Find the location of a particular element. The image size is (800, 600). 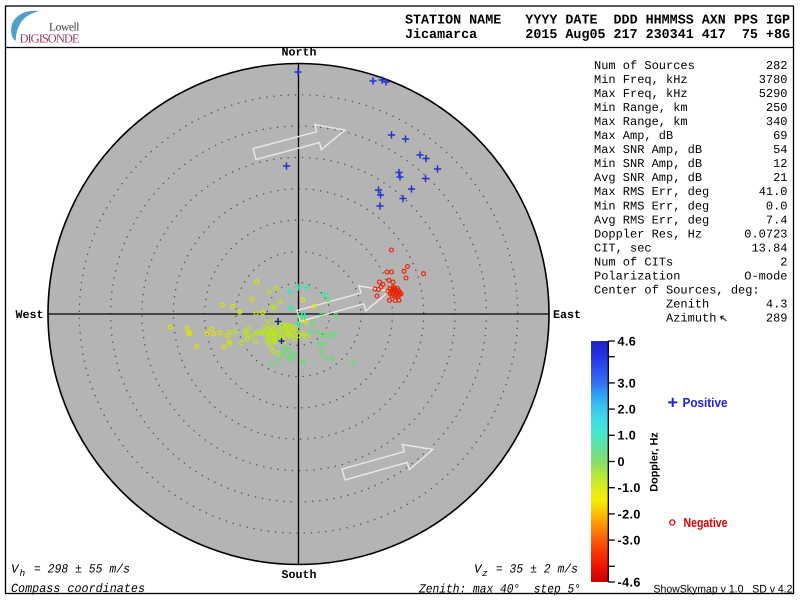

svg-text: 289 is located at coordinates (777, 319).